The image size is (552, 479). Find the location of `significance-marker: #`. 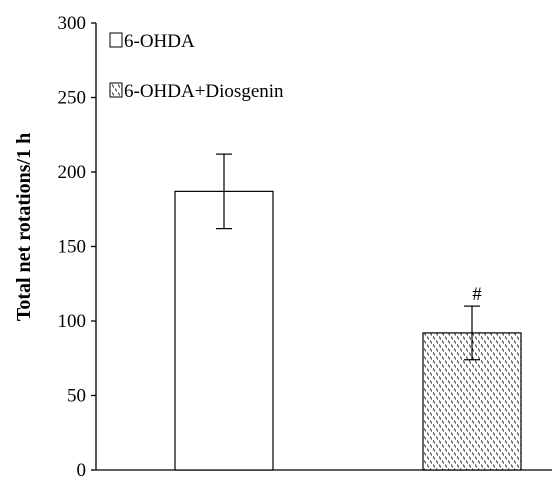

significance-marker: # is located at coordinates (477, 294).